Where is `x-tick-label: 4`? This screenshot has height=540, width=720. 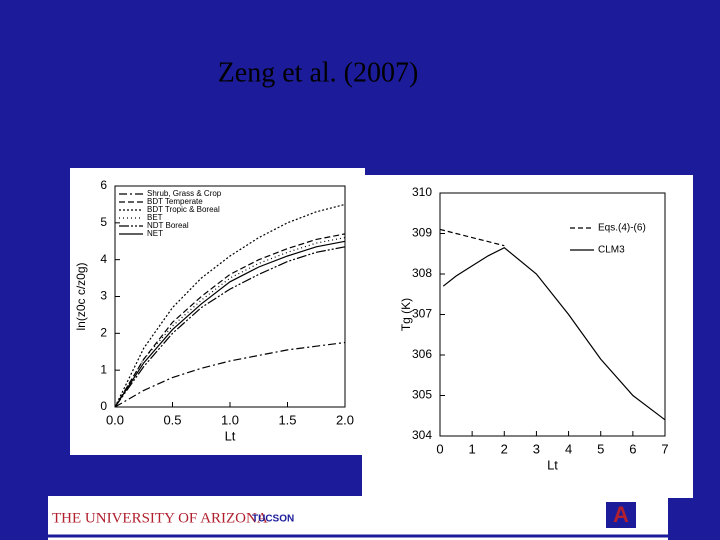 x-tick-label: 4 is located at coordinates (568, 448).